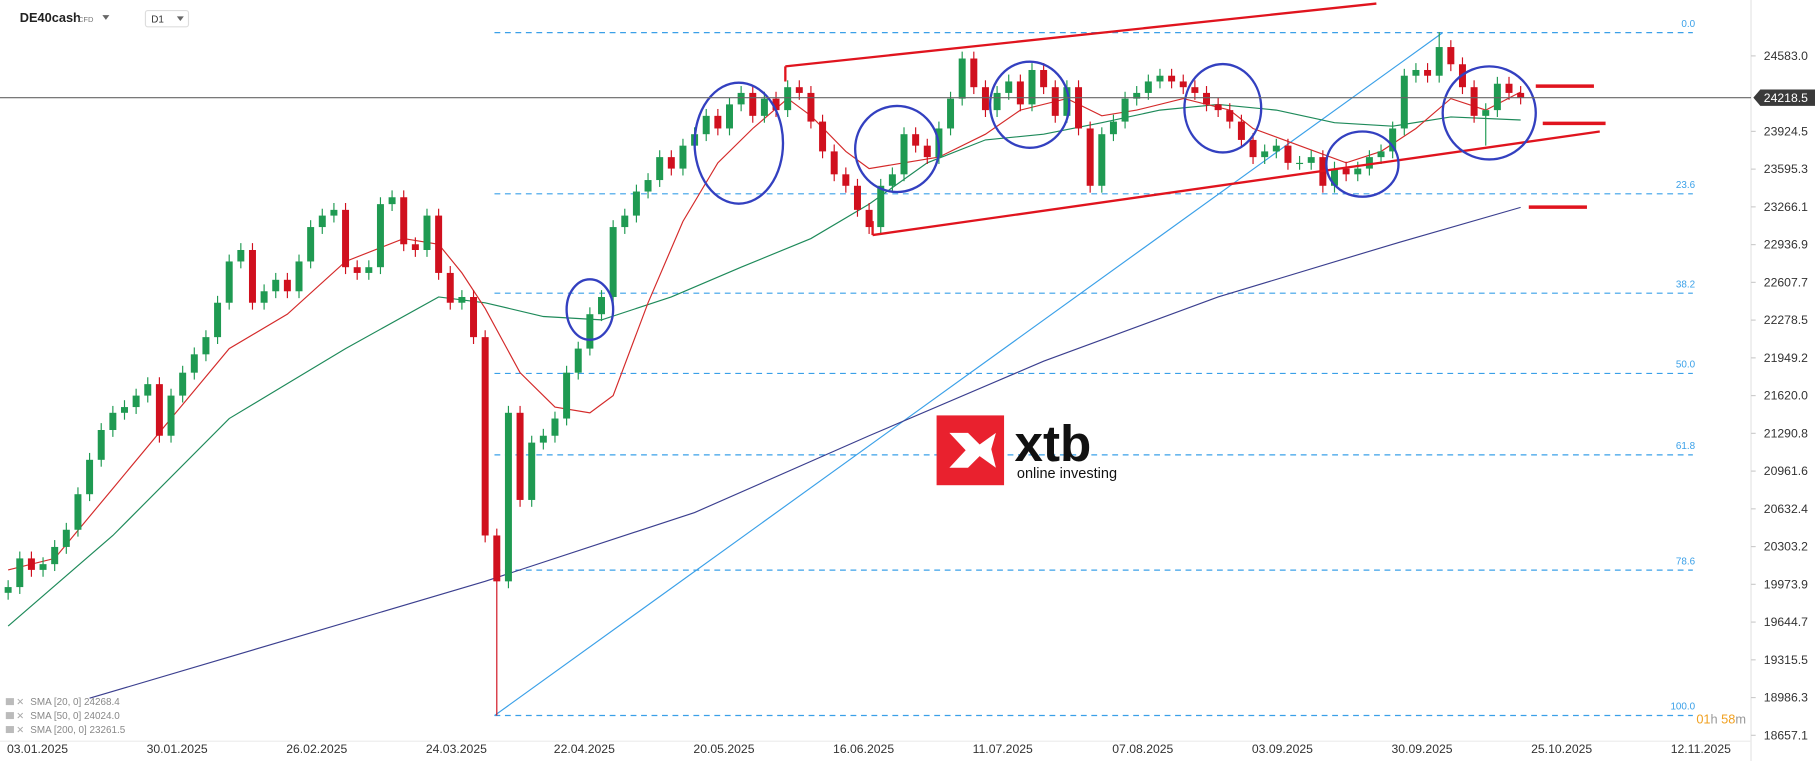 The width and height of the screenshot is (1815, 761). What do you see at coordinates (1686, 365) in the screenshot?
I see `fib-label: 50.0` at bounding box center [1686, 365].